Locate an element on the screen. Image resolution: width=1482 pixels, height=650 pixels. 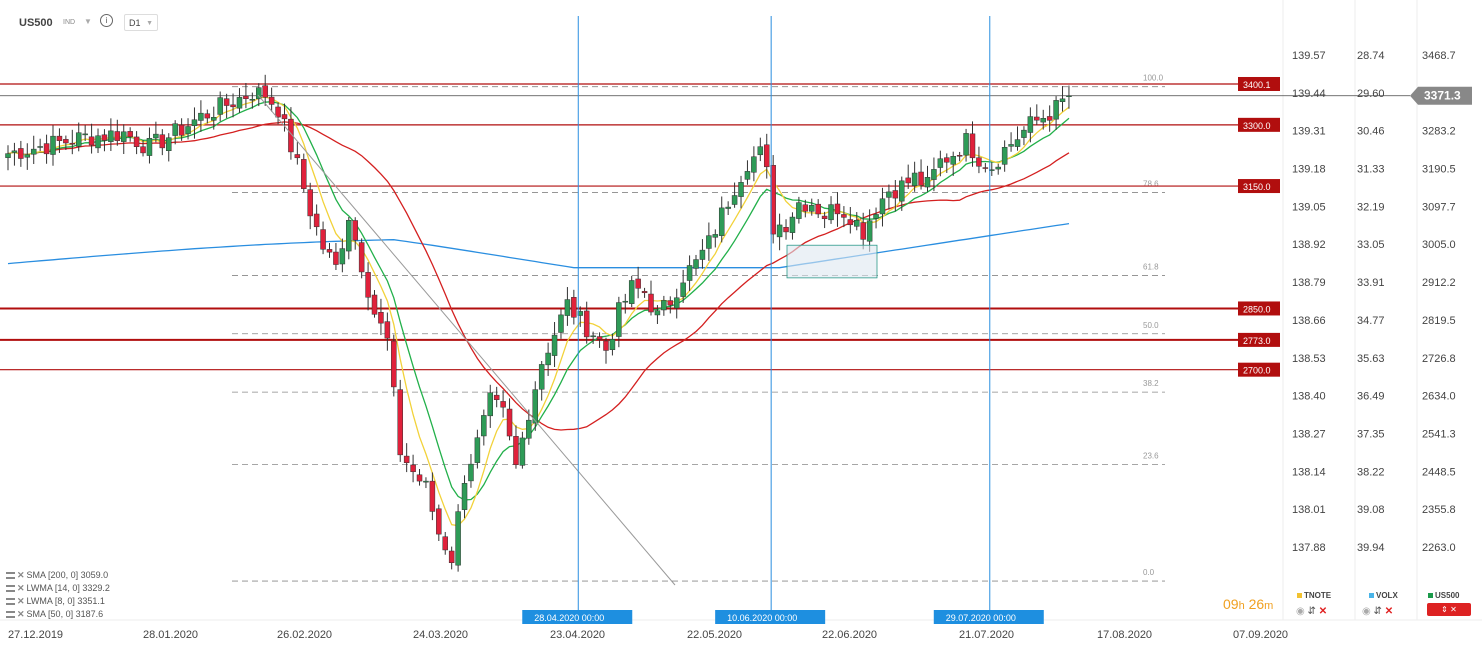
indicator-row: ✕ SMA [200, 0] 3059.0 is located at coordinates (58, 575).